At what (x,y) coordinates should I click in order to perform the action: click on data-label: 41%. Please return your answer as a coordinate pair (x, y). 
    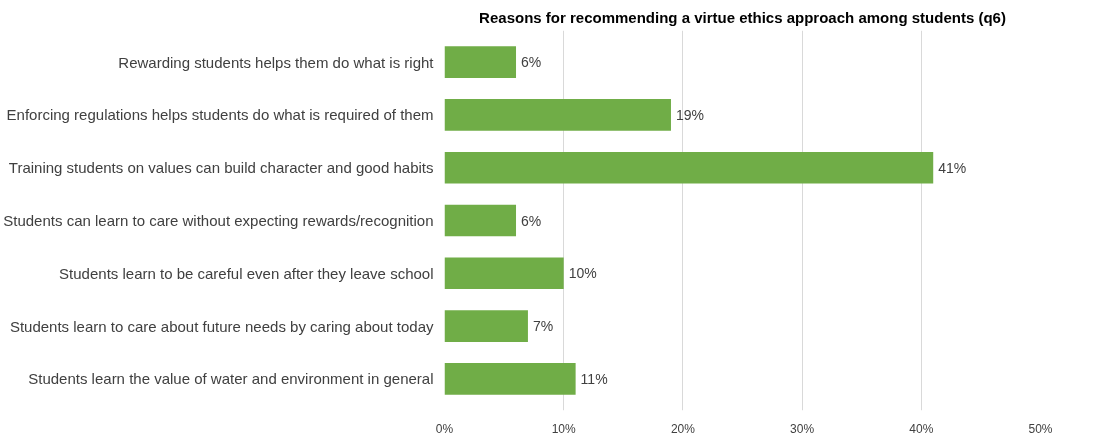
    Looking at the image, I should click on (952, 167).